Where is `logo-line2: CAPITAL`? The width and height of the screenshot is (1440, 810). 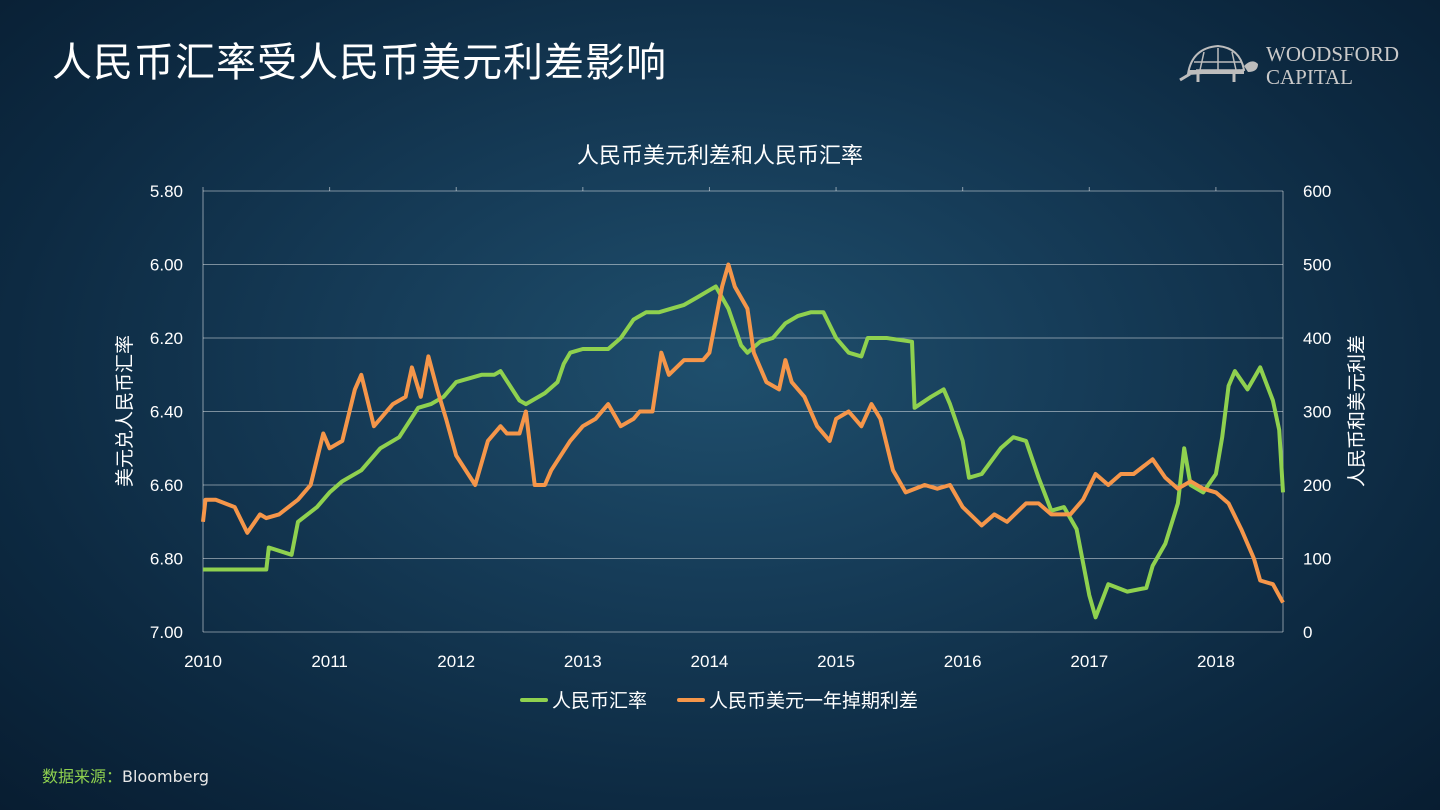
logo-line2: CAPITAL is located at coordinates (1309, 77).